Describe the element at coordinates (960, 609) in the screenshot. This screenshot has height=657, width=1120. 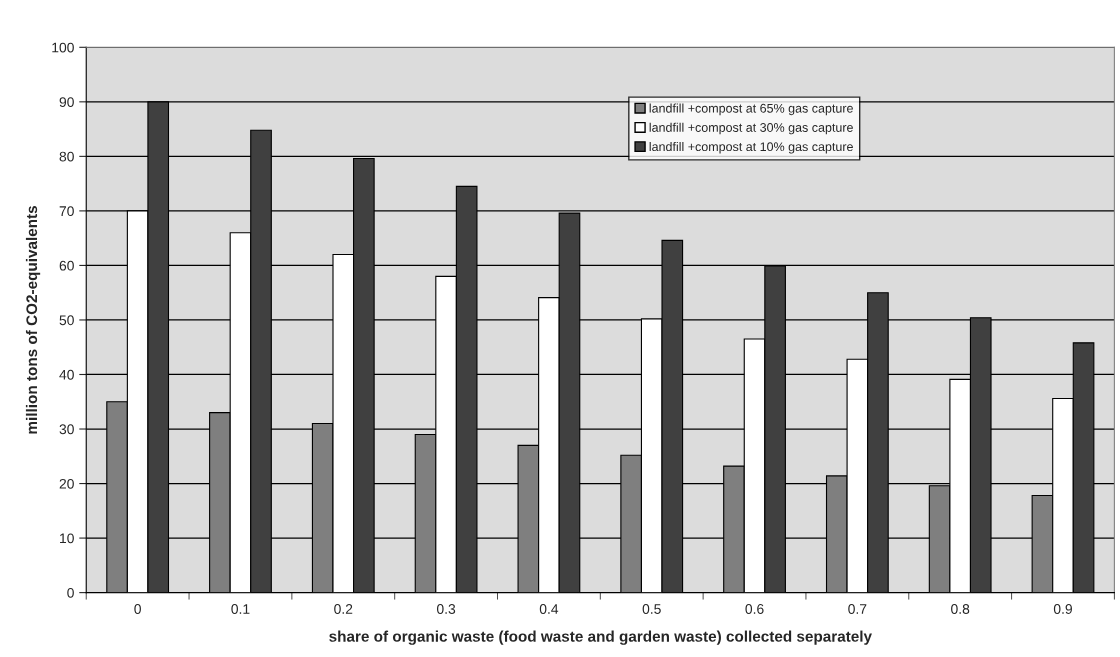
I see `x-tick-label: 0.8` at that location.